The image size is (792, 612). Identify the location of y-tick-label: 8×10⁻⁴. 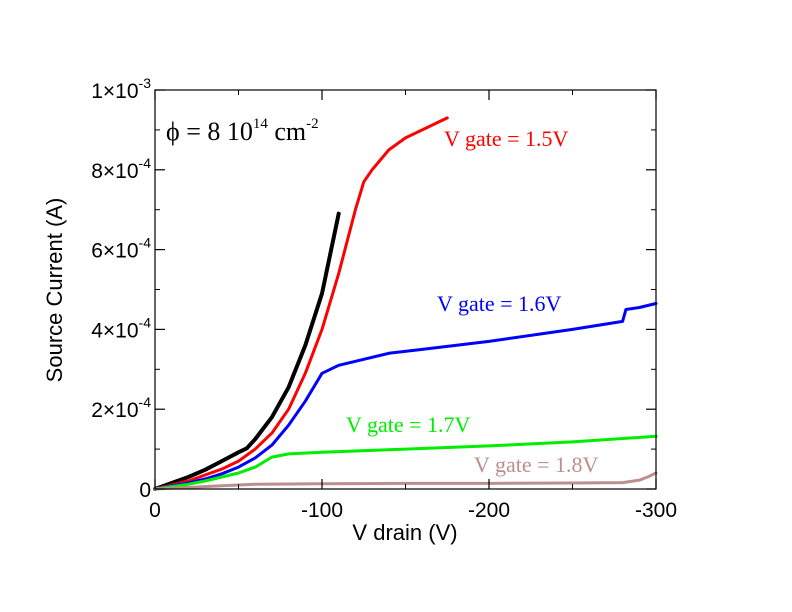
(121, 169).